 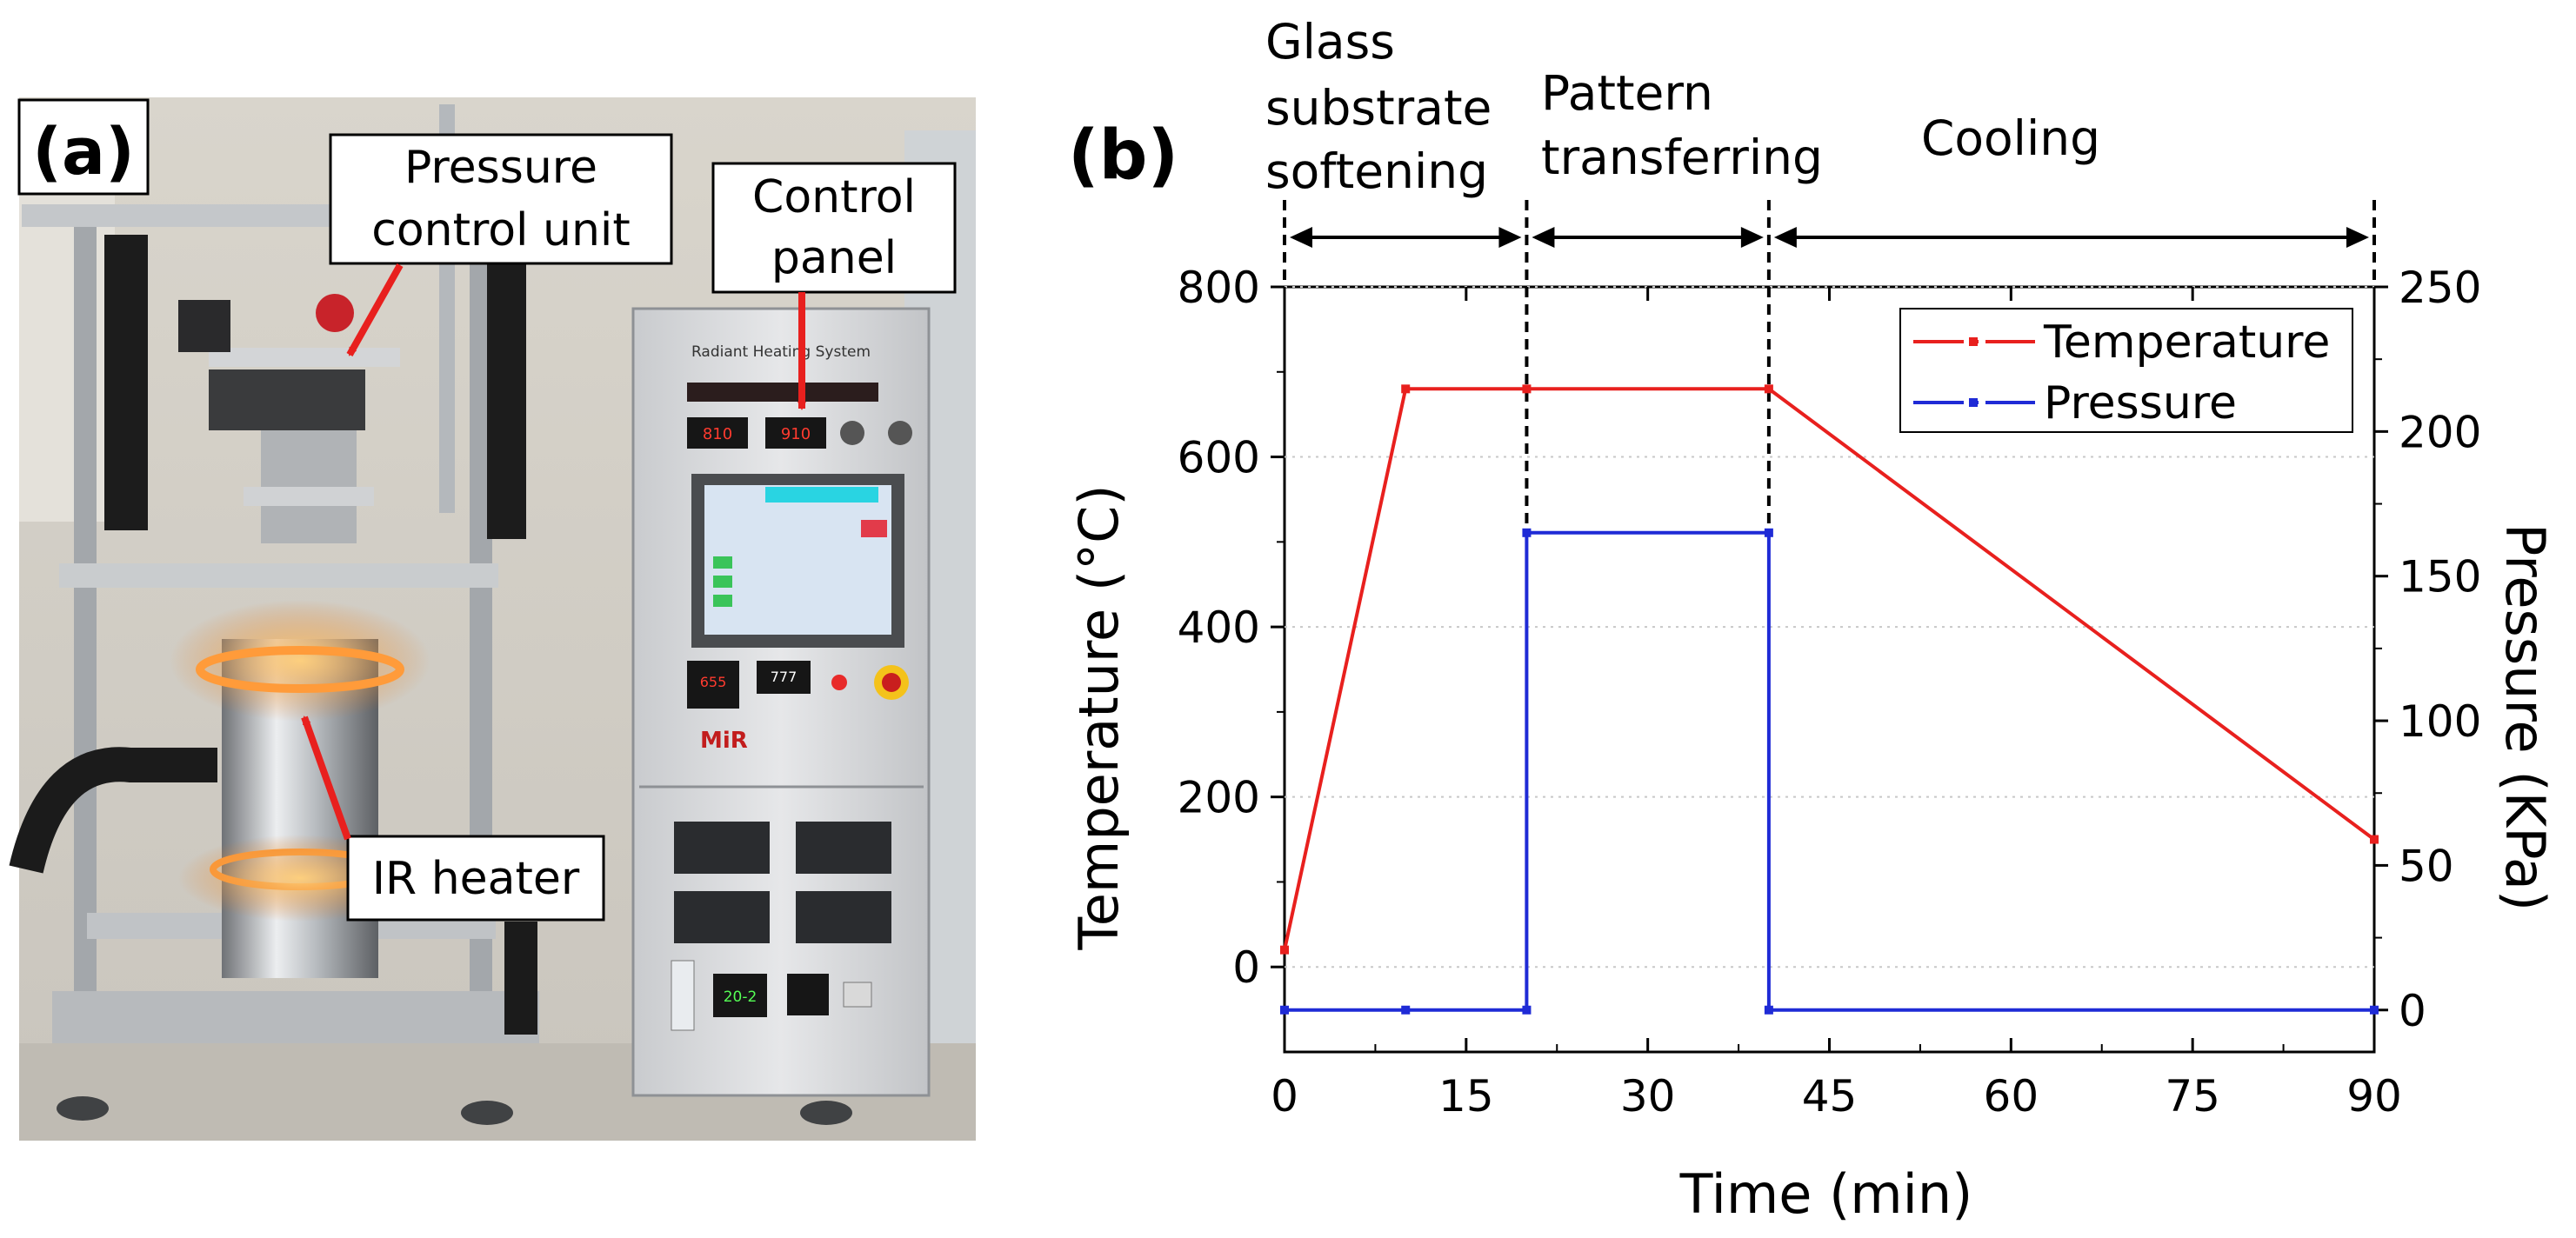 I want to click on cable-duct, so click(x=520, y=978).